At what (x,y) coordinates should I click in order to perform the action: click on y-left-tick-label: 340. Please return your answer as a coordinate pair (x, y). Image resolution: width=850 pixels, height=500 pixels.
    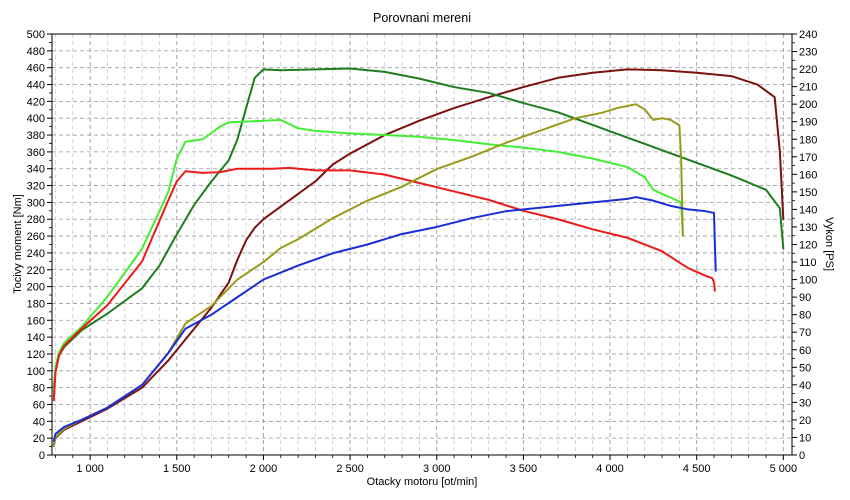
    Looking at the image, I should click on (36, 170).